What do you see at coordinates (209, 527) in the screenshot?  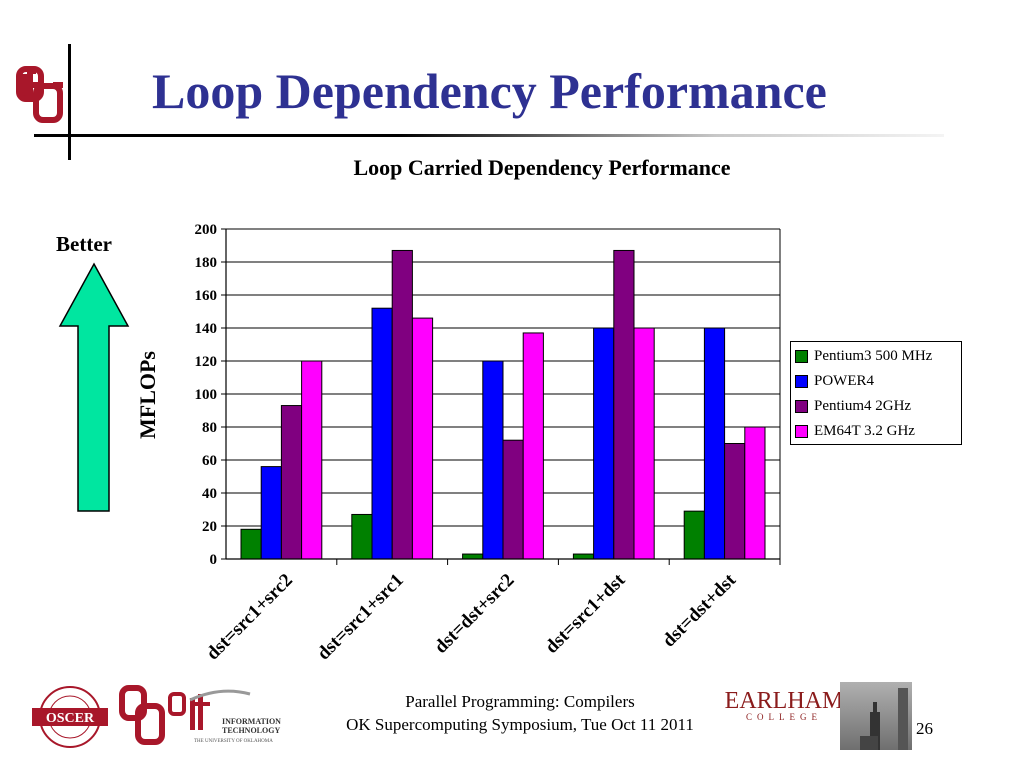 I see `y-tick-label: 20` at bounding box center [209, 527].